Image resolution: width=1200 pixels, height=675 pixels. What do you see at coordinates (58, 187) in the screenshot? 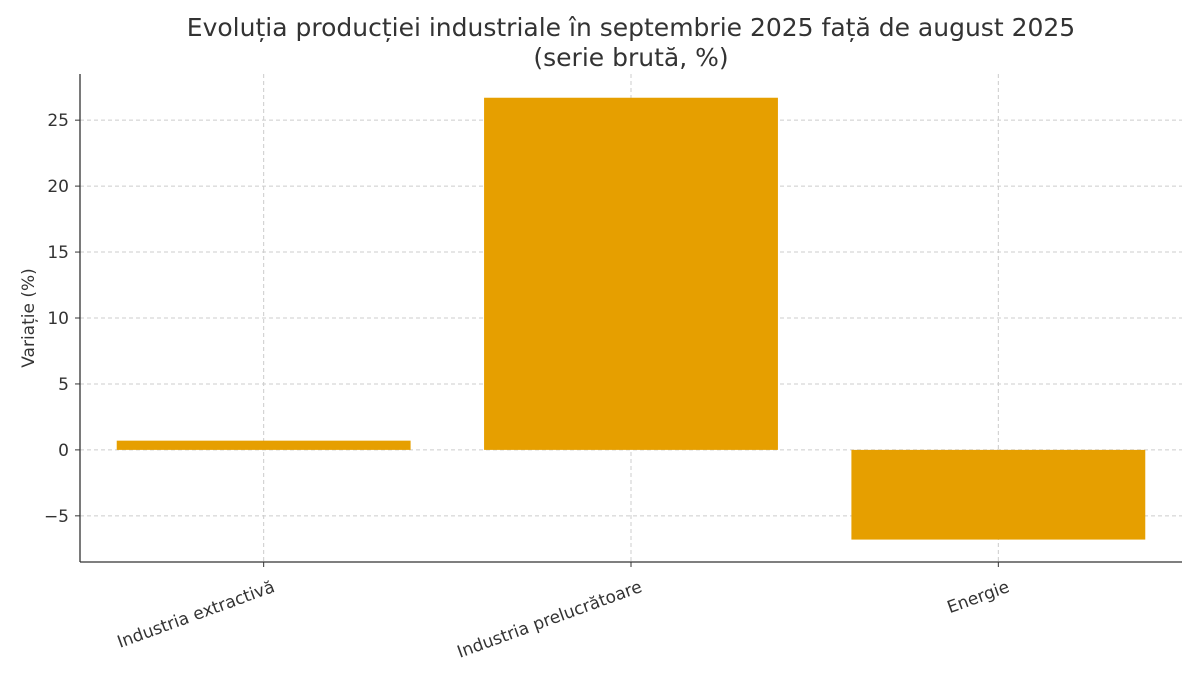
I see `y-tick-label: 20` at bounding box center [58, 187].